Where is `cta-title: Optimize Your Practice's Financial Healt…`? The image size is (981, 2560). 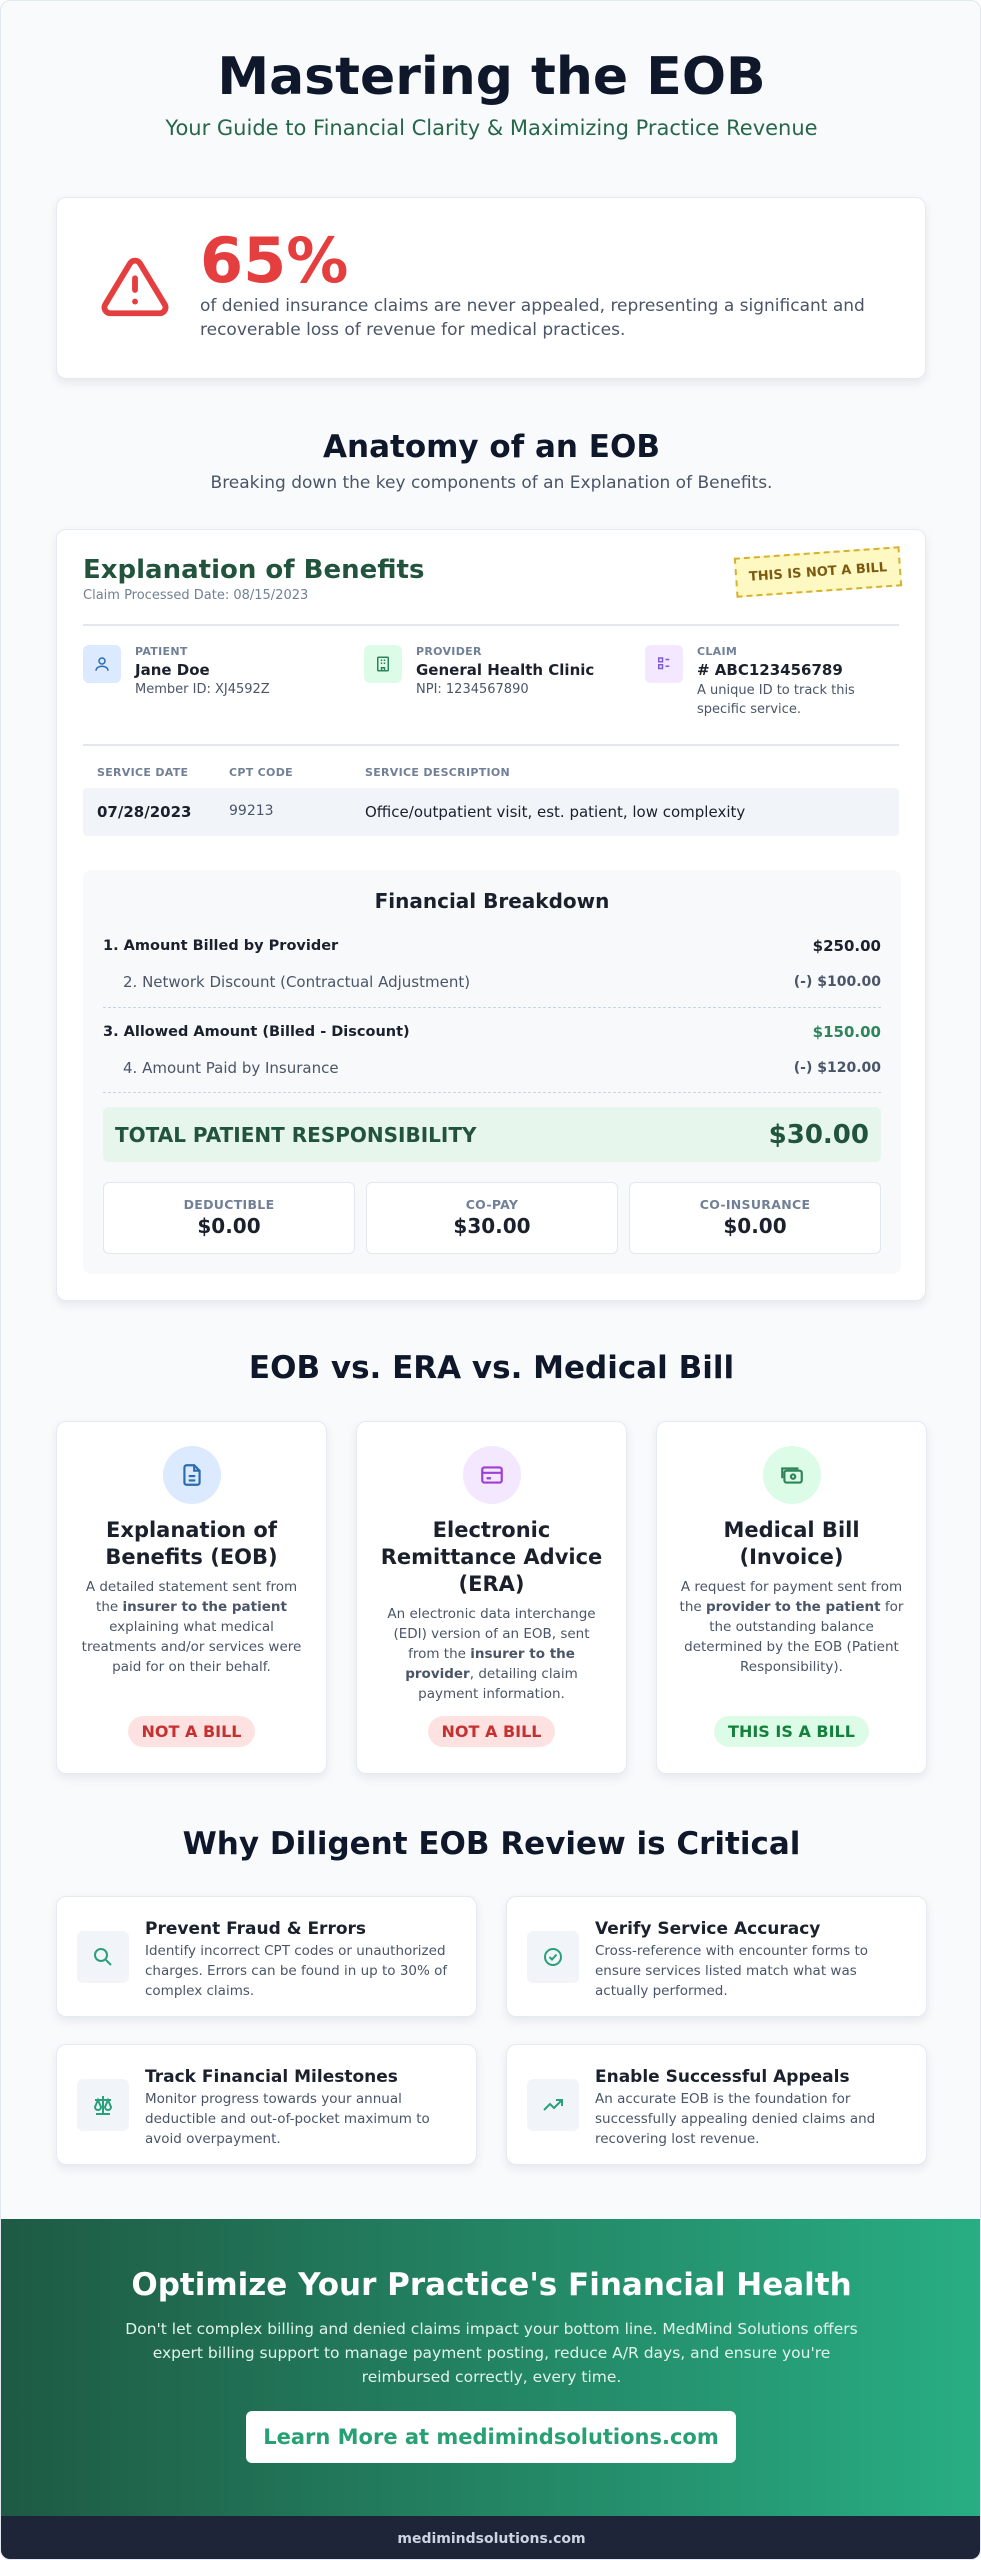 cta-title: Optimize Your Practice's Financial Healt… is located at coordinates (491, 2285).